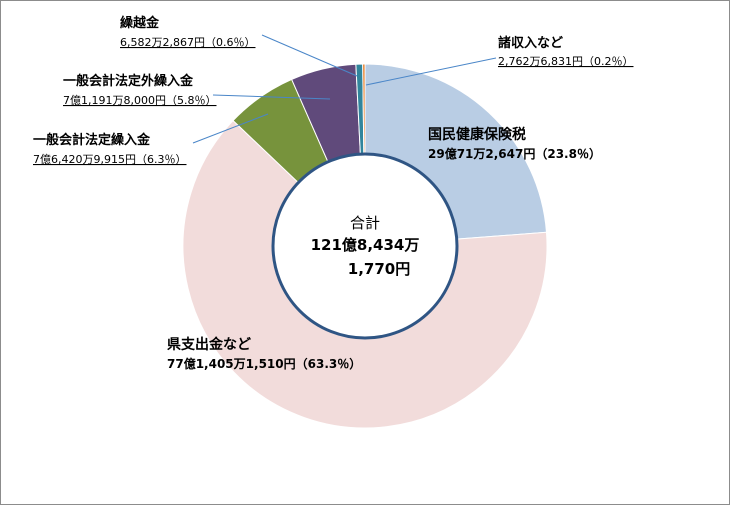 The image size is (730, 505). I want to click on data-label-name-hoteigai: 一般会計法定外繰入金, so click(128, 81).